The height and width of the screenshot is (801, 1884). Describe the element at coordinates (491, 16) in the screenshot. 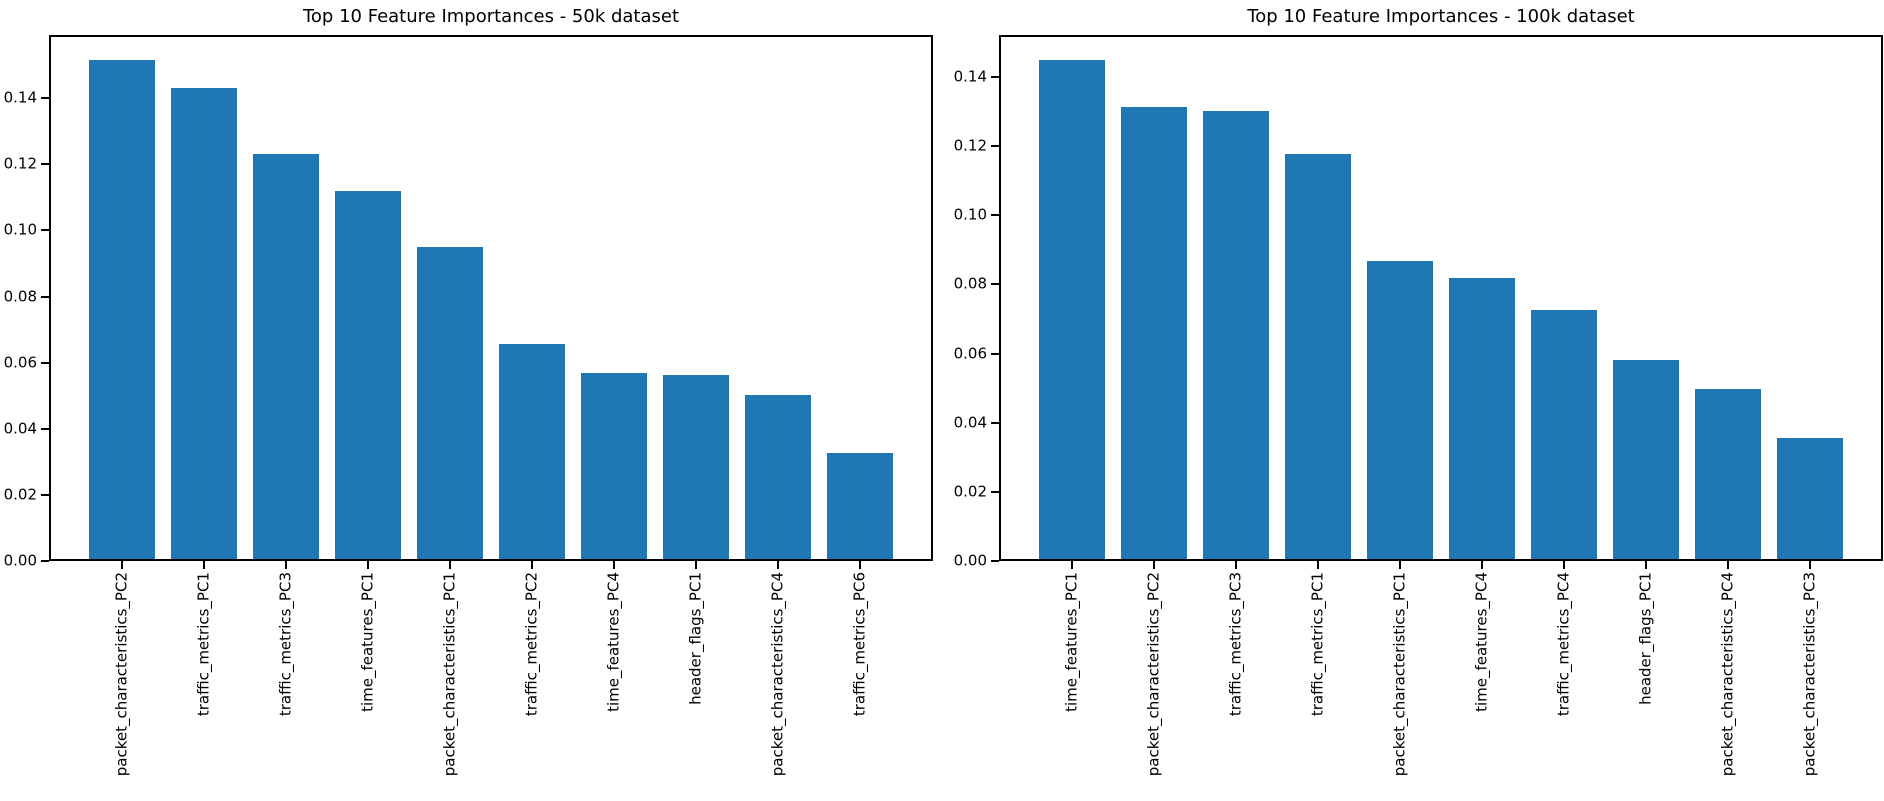

I see `chart-title-50k: Top 10 Feature Importances - 50k dataset` at that location.